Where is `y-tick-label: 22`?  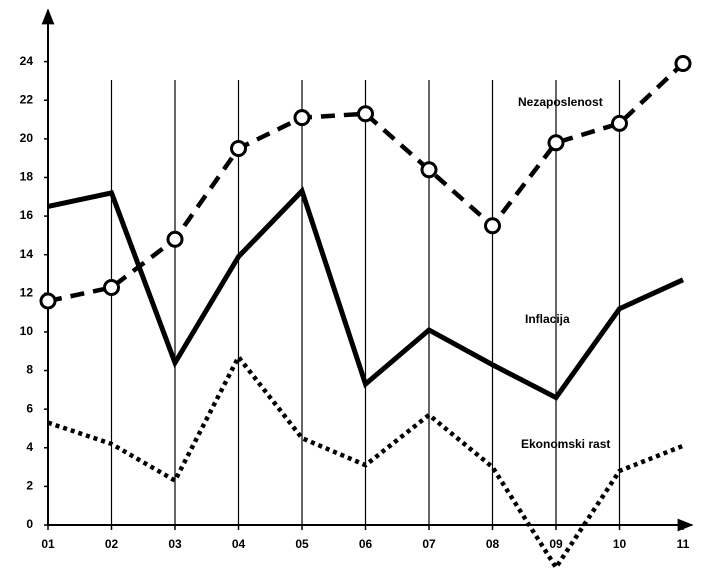 y-tick-label: 22 is located at coordinates (27, 99).